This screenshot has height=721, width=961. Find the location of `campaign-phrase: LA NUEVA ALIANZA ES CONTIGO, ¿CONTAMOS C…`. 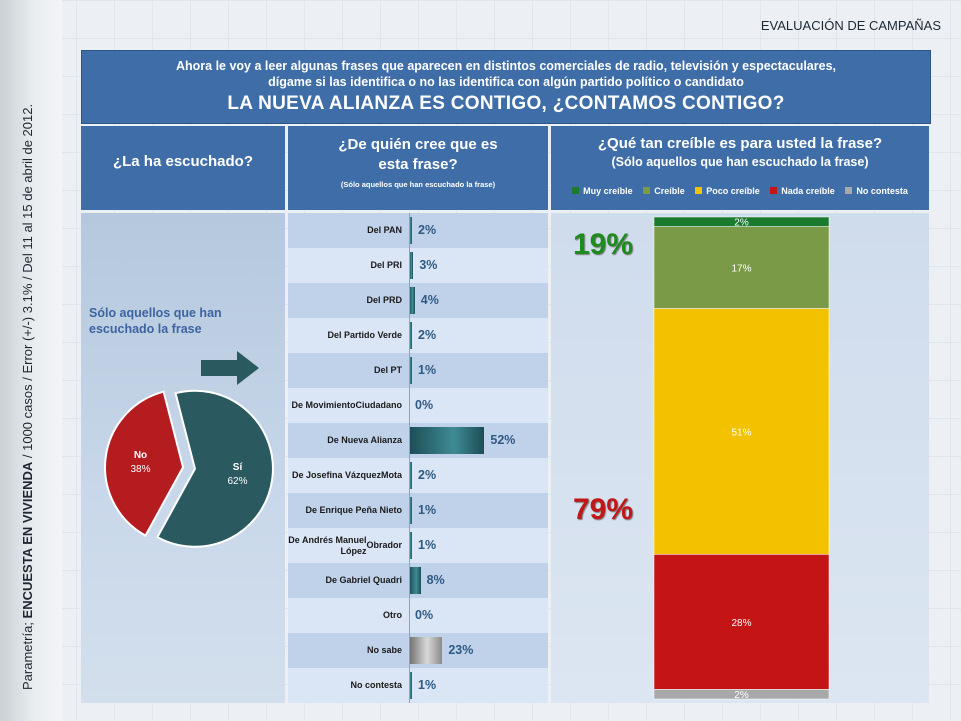

campaign-phrase: LA NUEVA ALIANZA ES CONTIGO, ¿CONTAMOS C… is located at coordinates (506, 103).